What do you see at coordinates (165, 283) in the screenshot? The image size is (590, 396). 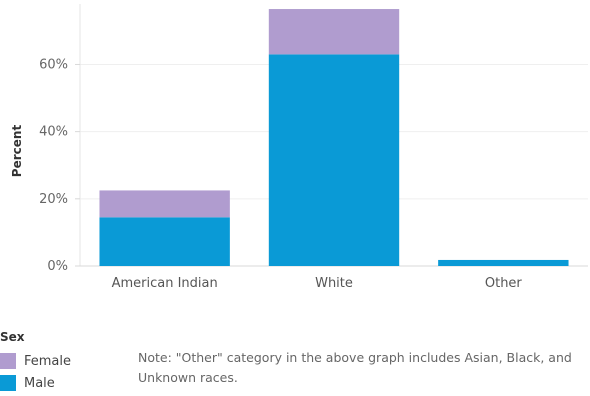 I see `x-tick-label: American Indian` at bounding box center [165, 283].